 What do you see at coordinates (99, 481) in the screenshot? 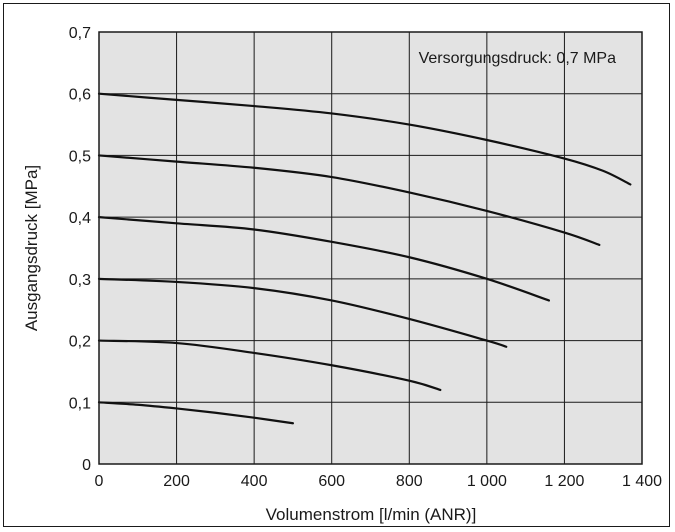
I see `x-tick-label: 0` at bounding box center [99, 481].